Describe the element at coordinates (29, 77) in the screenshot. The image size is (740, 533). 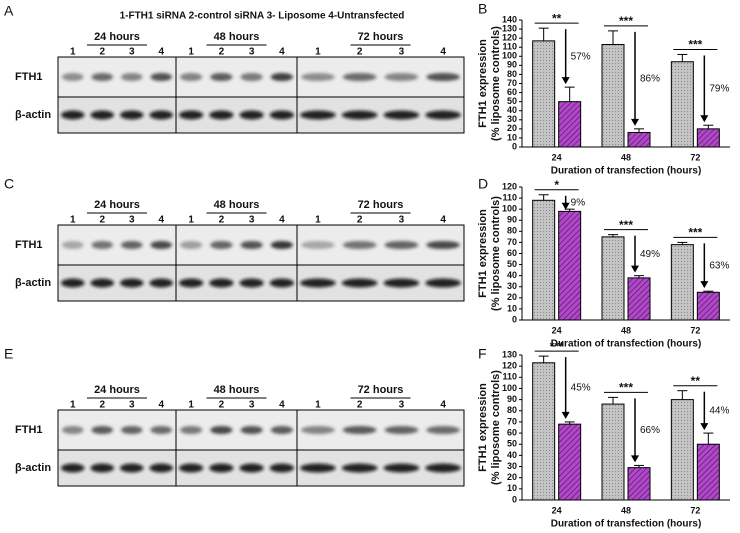
I see `row-label: FTH1` at that location.